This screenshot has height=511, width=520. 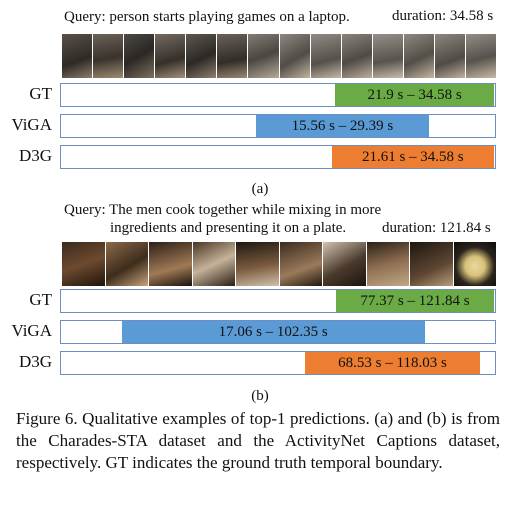 I want to click on sublabel-a: (a), so click(x=260, y=189).